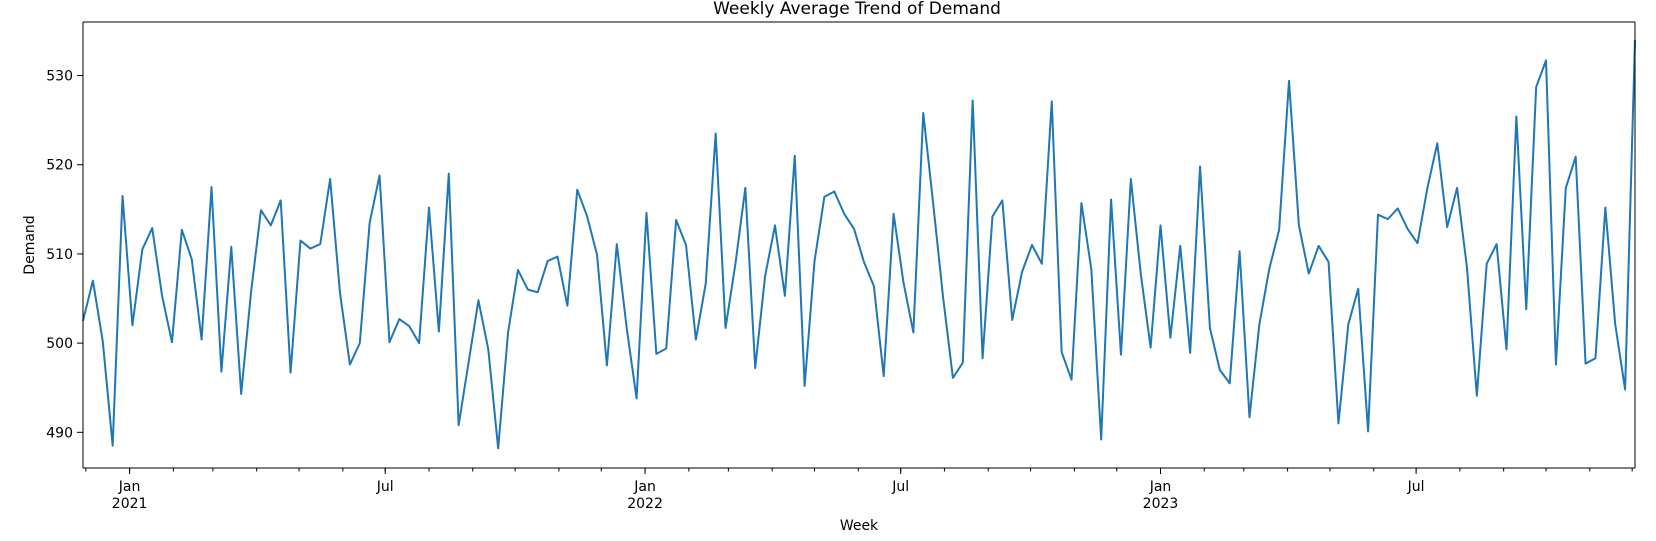 This screenshot has width=1656, height=541. Describe the element at coordinates (59, 433) in the screenshot. I see `y-tick-label: 490` at that location.